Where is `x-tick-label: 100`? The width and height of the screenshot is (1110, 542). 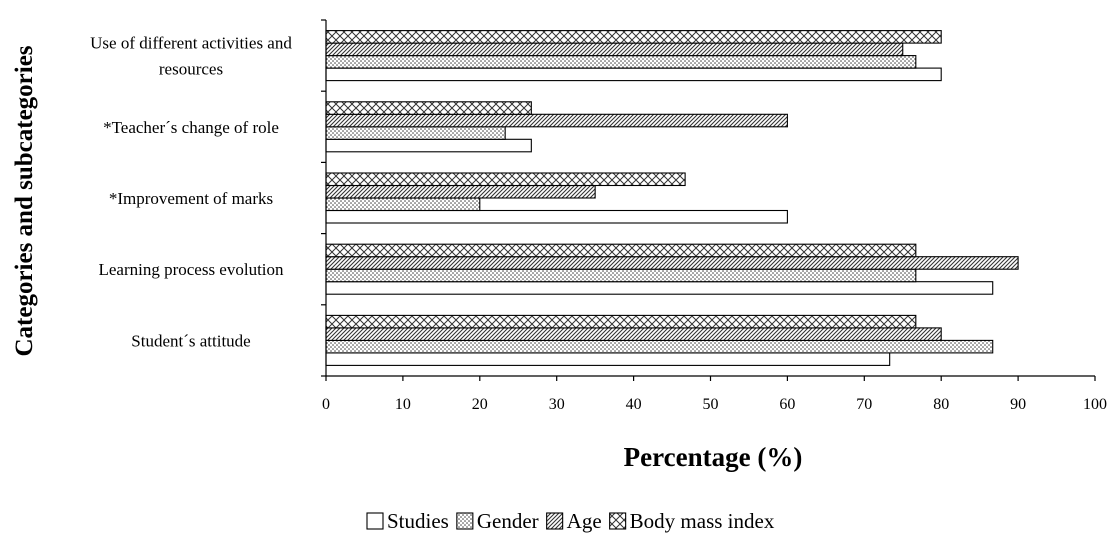
x-tick-label: 100 is located at coordinates (1095, 404).